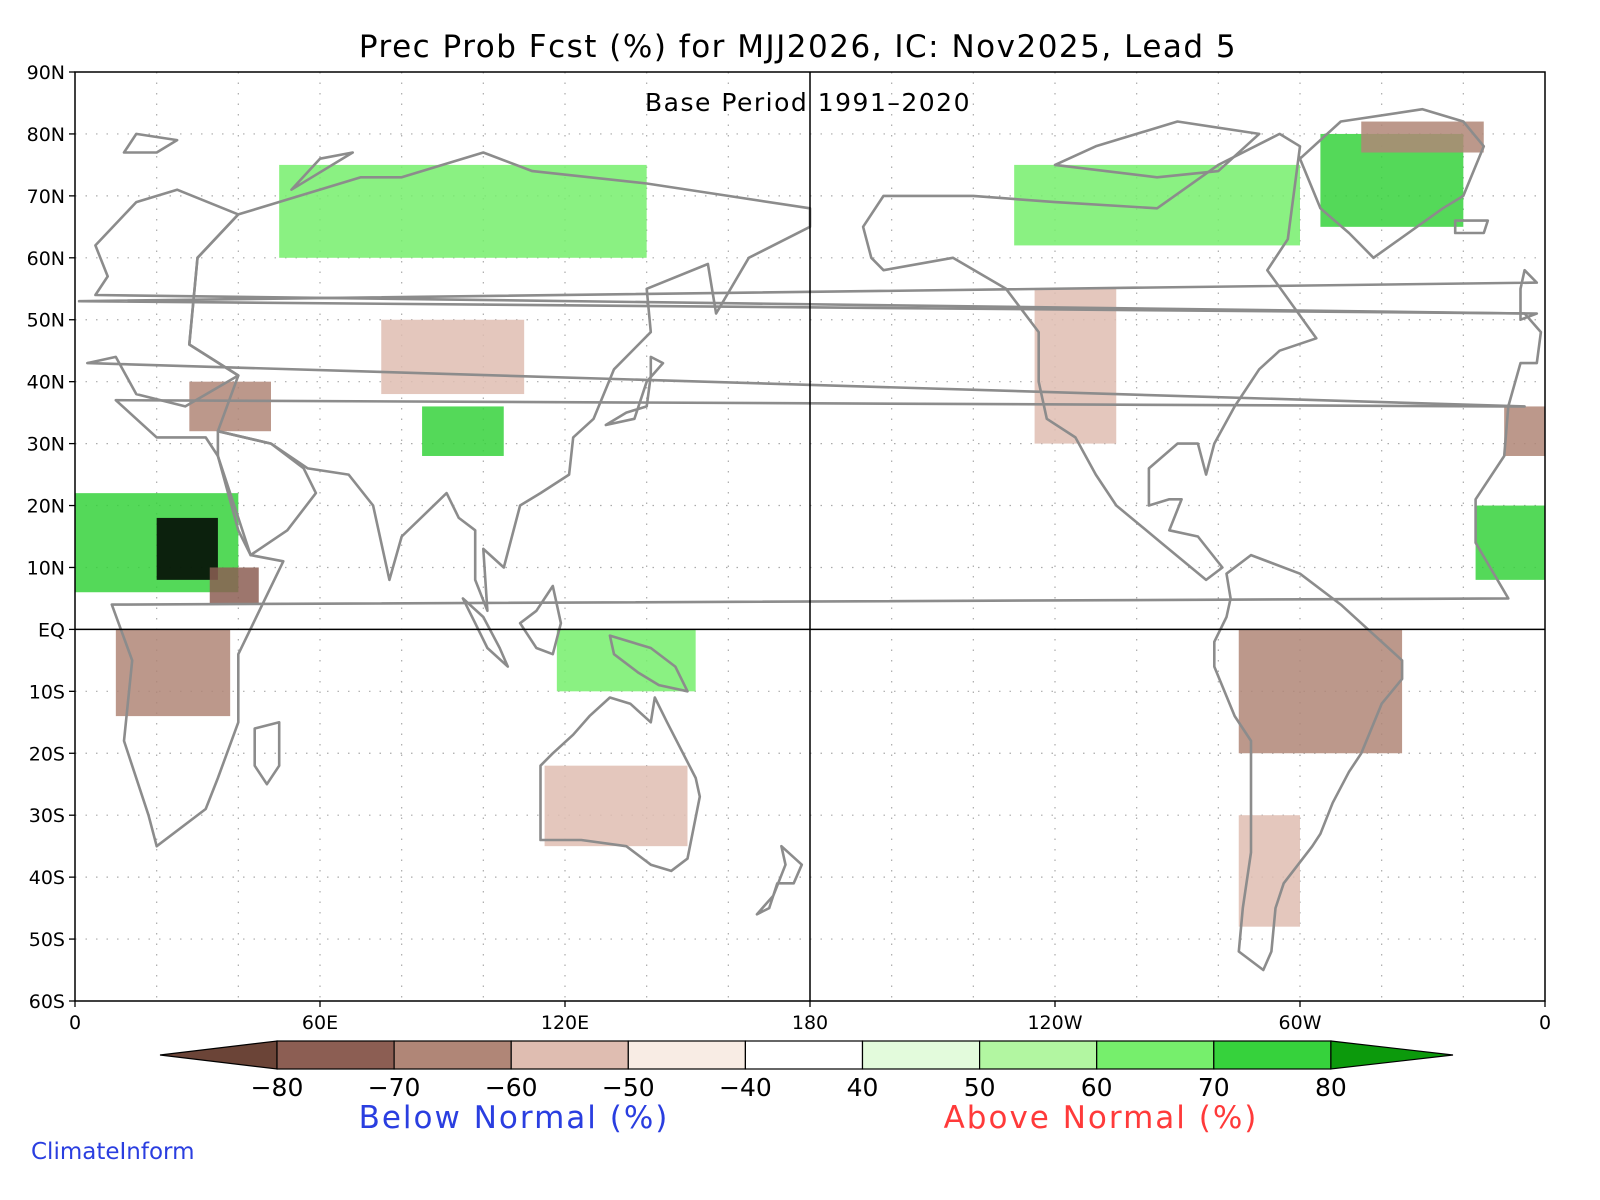 This screenshot has width=1600, height=1200. I want to click on longitude-axis: 0 60E 120E 180 120W 60W 0, so click(810, 1017).